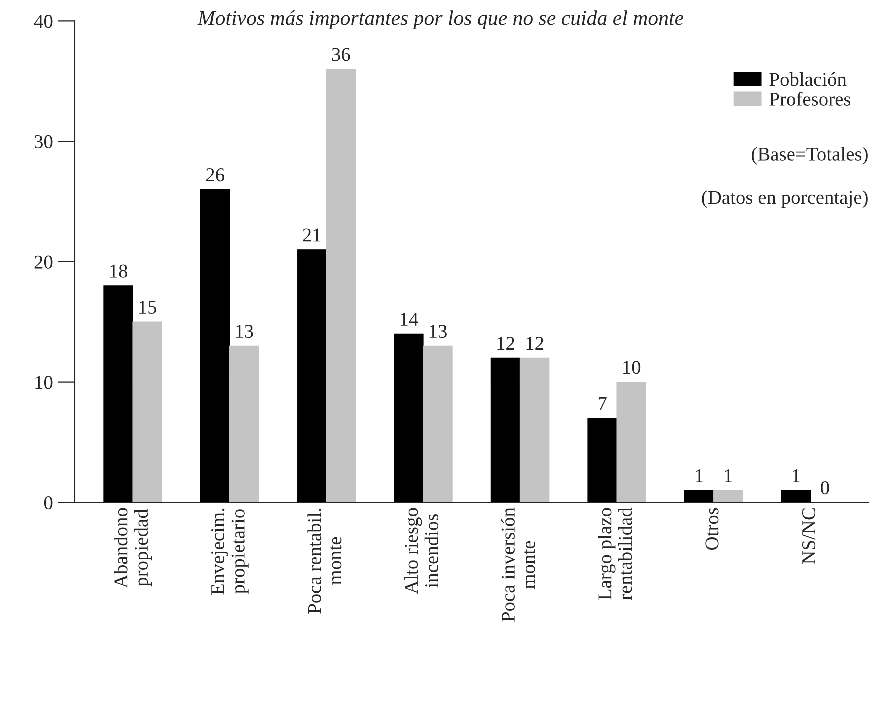  What do you see at coordinates (825, 488) in the screenshot?
I see `data-label: 0` at bounding box center [825, 488].